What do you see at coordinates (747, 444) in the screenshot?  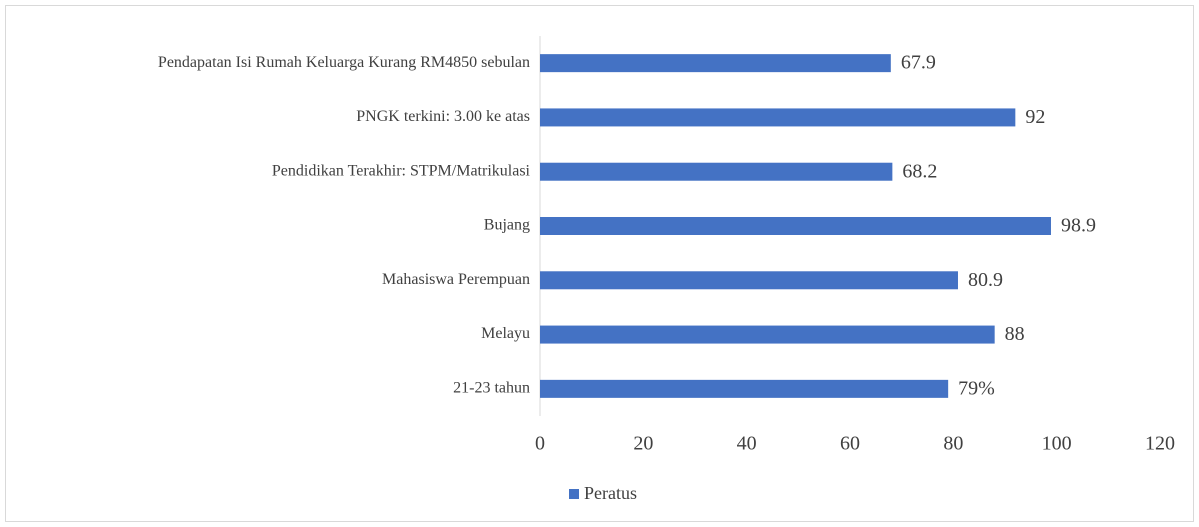 I see `x-tick-label: 40` at bounding box center [747, 444].